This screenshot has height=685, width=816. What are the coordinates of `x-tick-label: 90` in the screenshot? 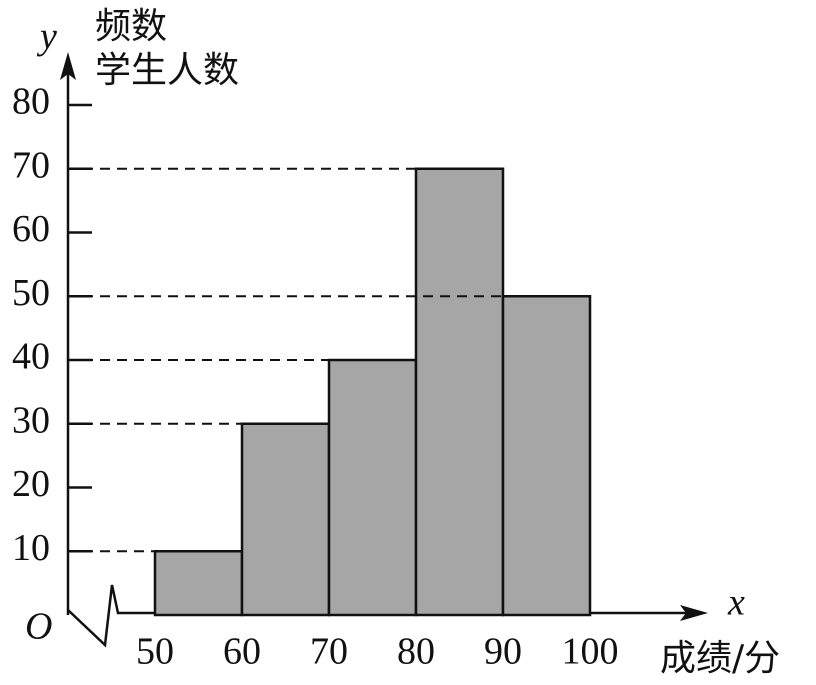 It's located at (503, 652).